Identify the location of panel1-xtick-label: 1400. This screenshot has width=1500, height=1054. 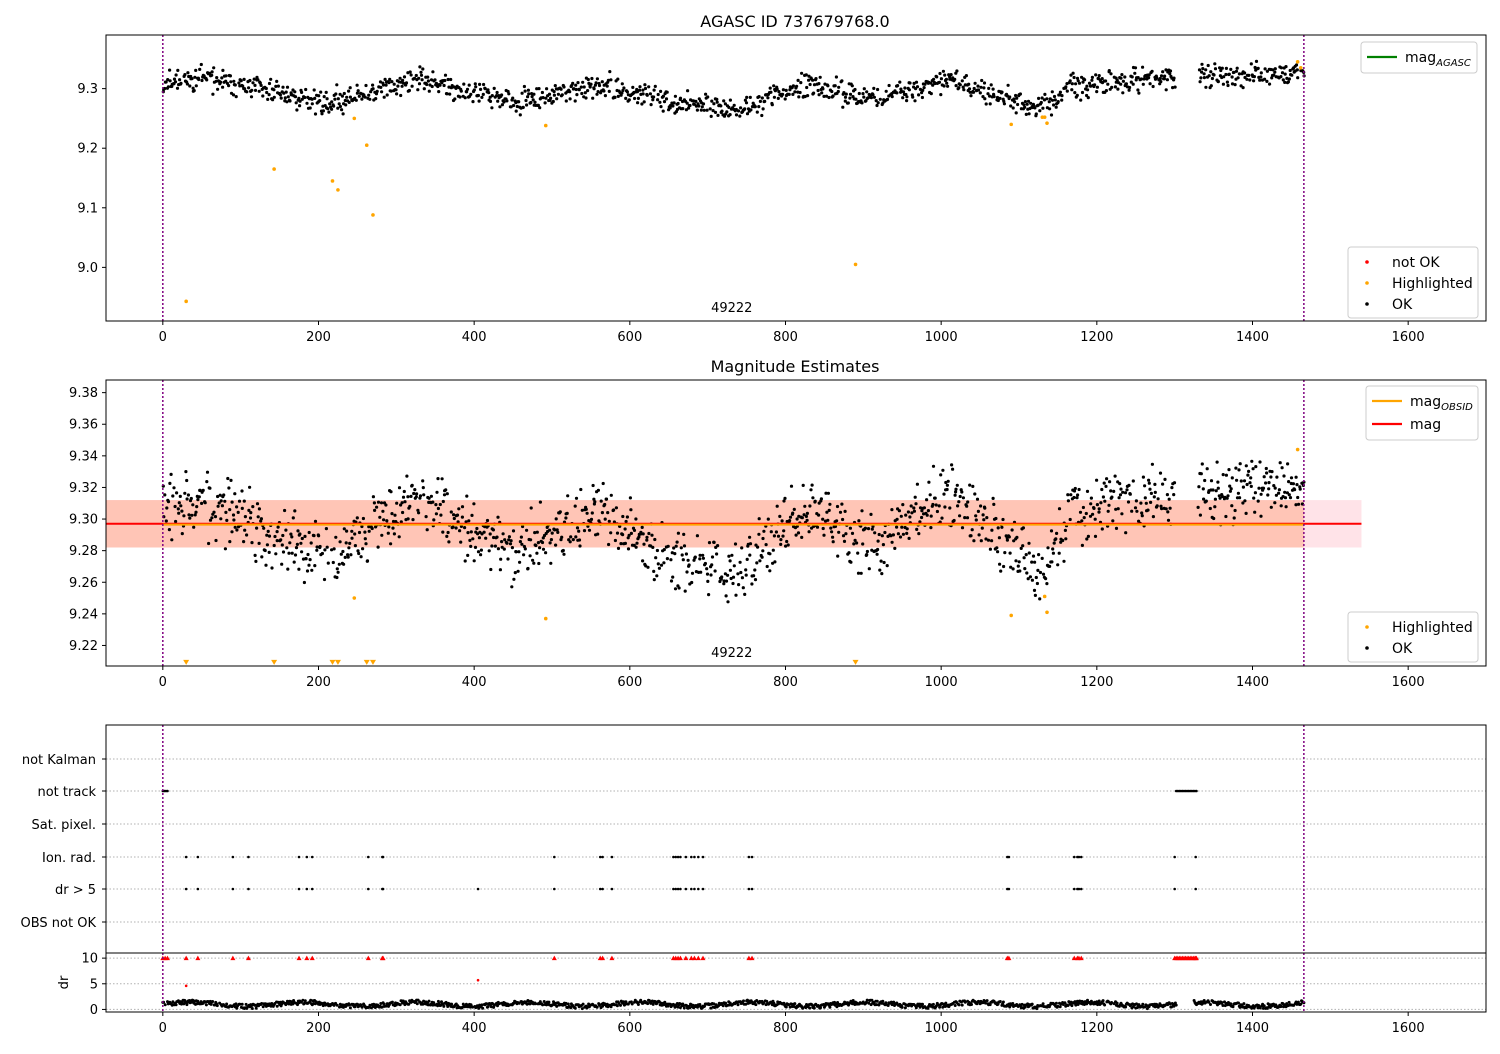
(1252, 337).